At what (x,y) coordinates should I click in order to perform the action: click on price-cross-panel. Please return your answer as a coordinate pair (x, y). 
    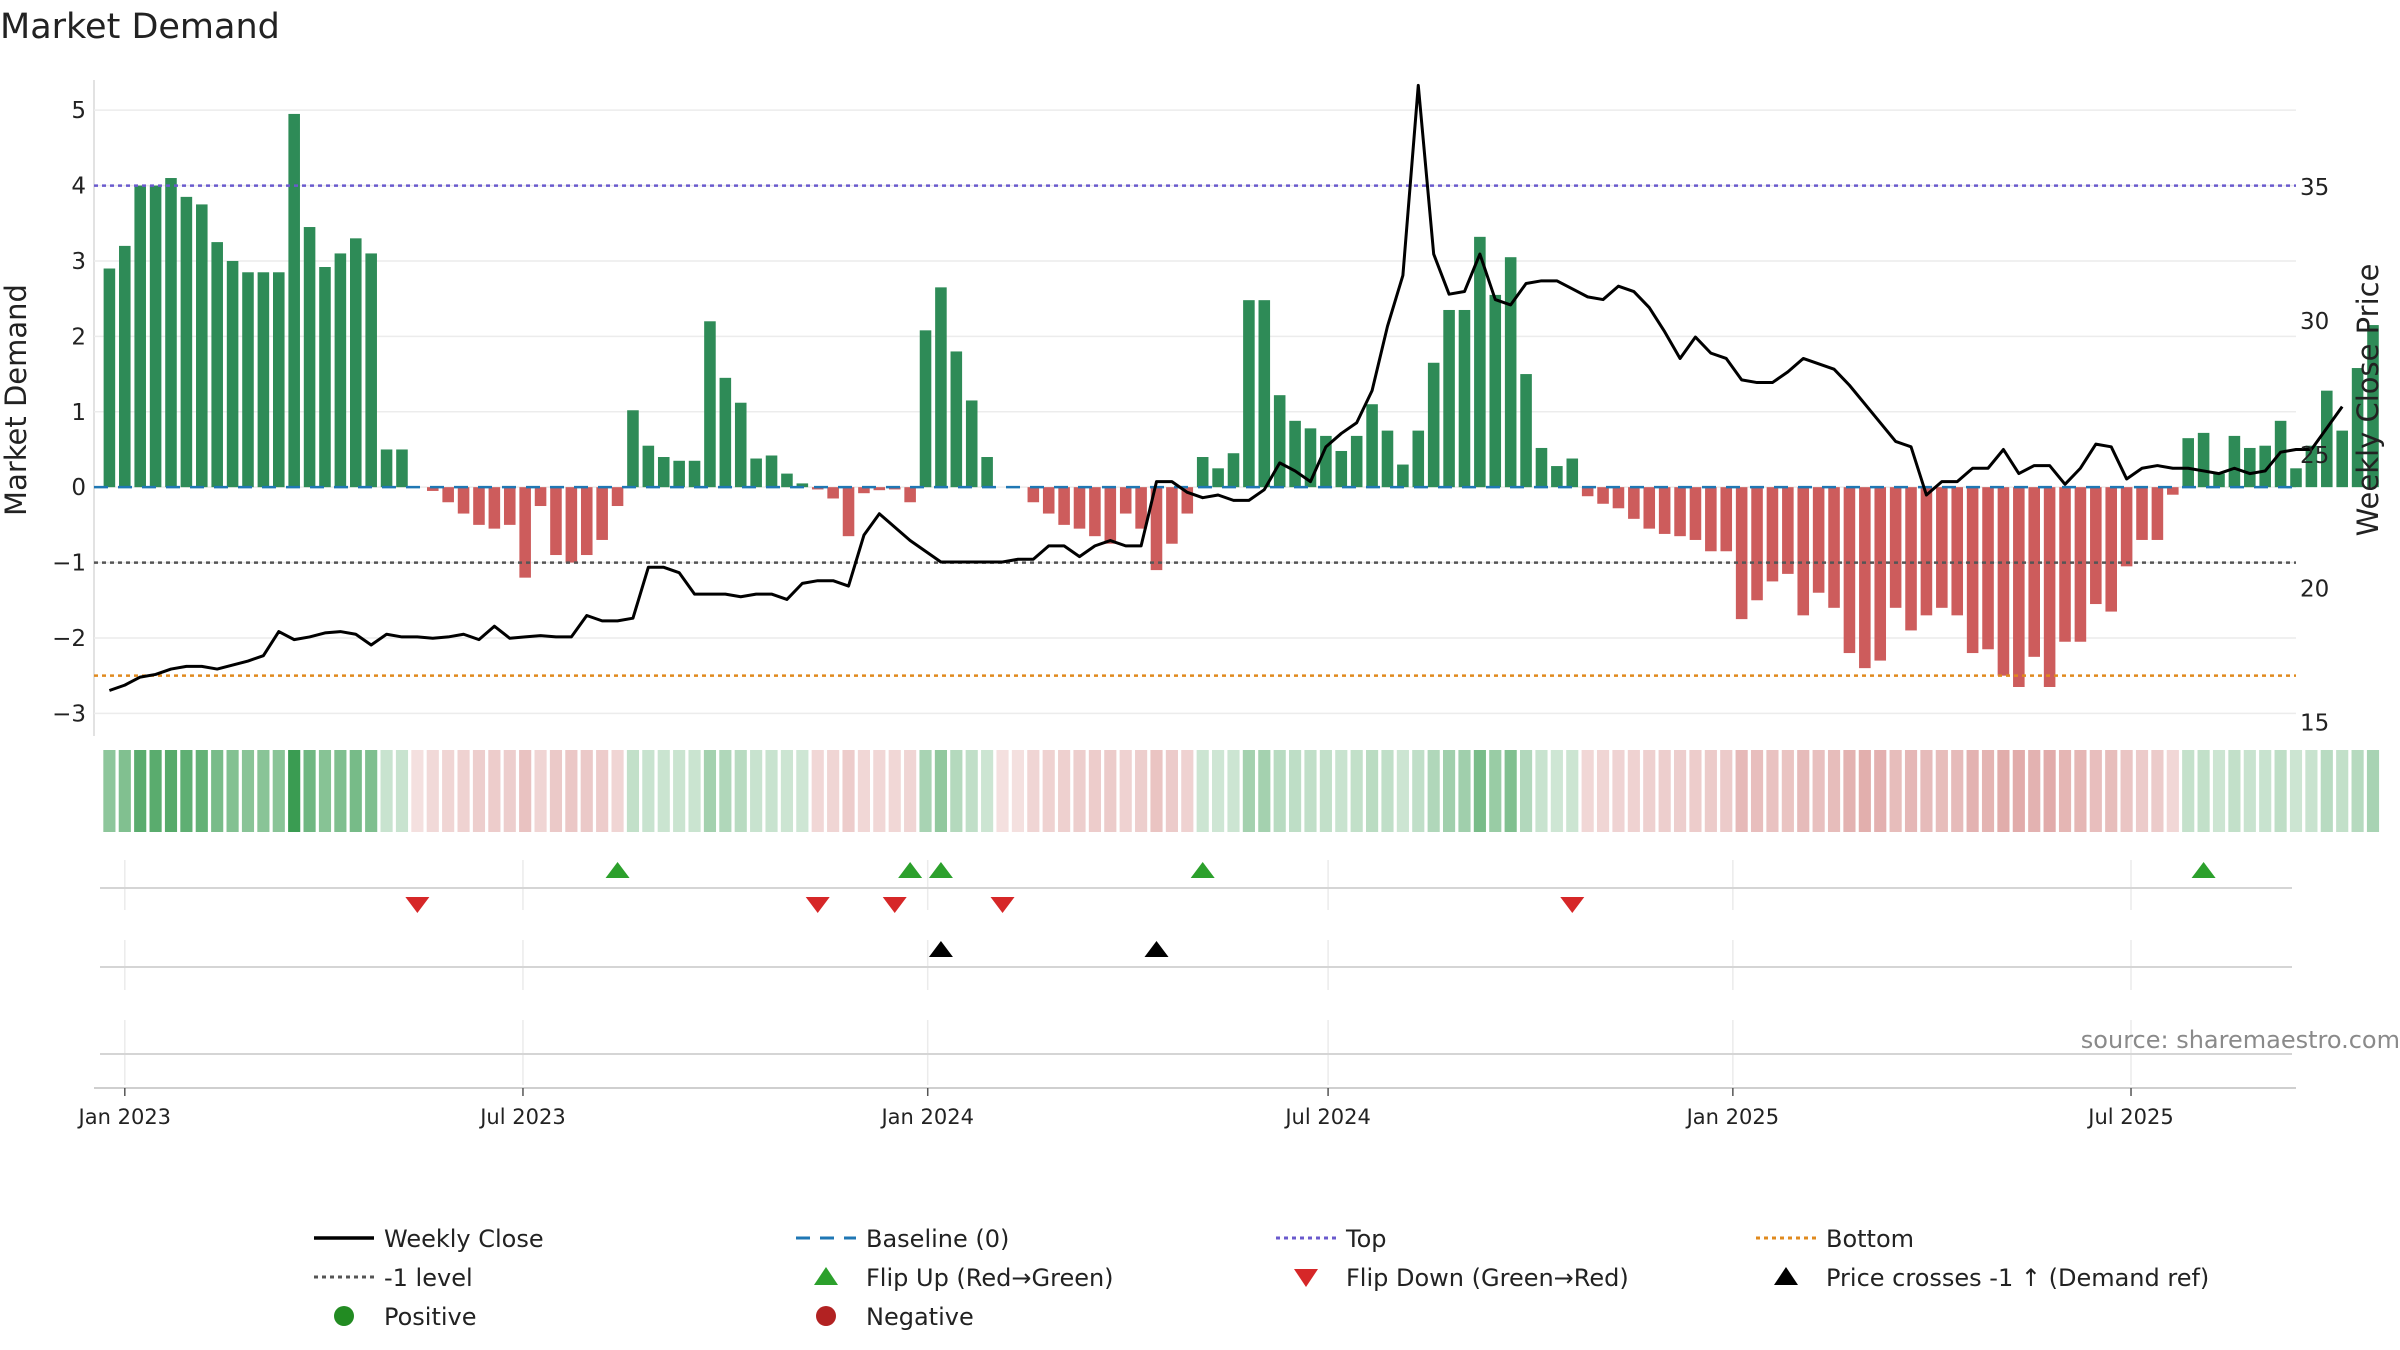
    Looking at the image, I should click on (1196, 965).